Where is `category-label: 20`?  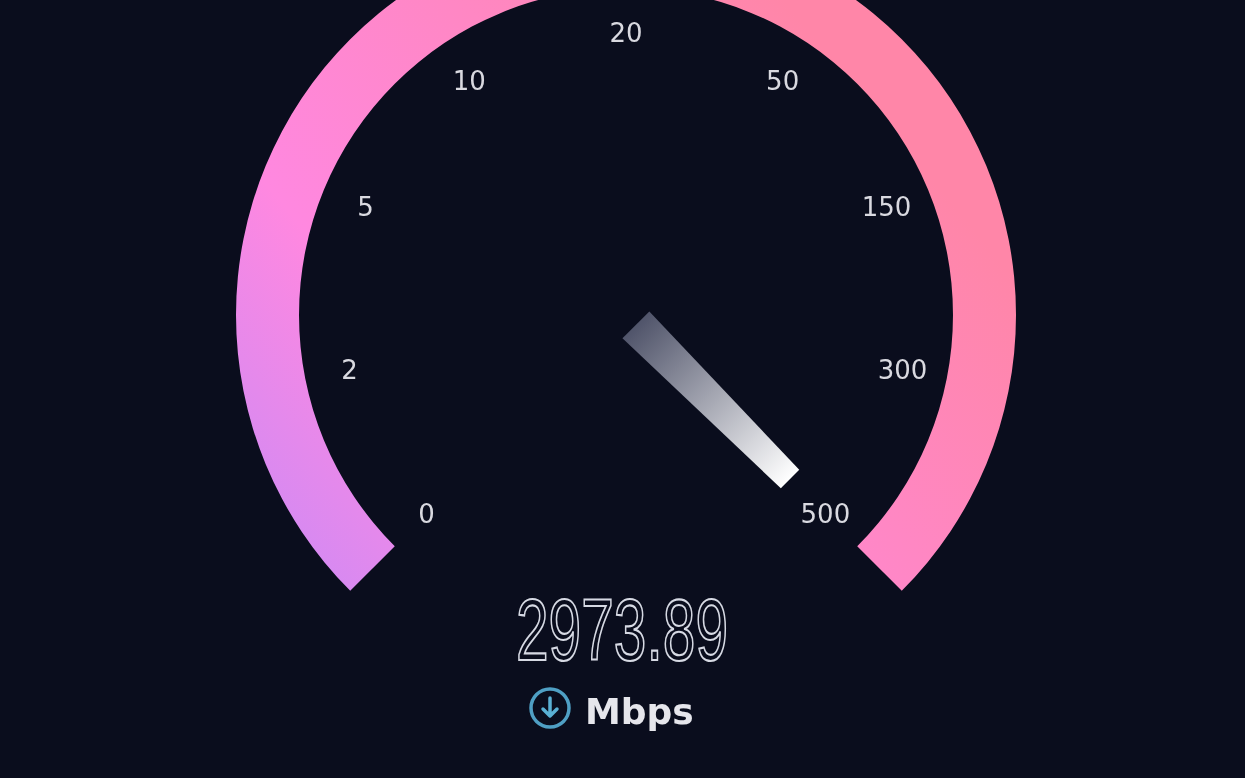
category-label: 20 is located at coordinates (626, 33).